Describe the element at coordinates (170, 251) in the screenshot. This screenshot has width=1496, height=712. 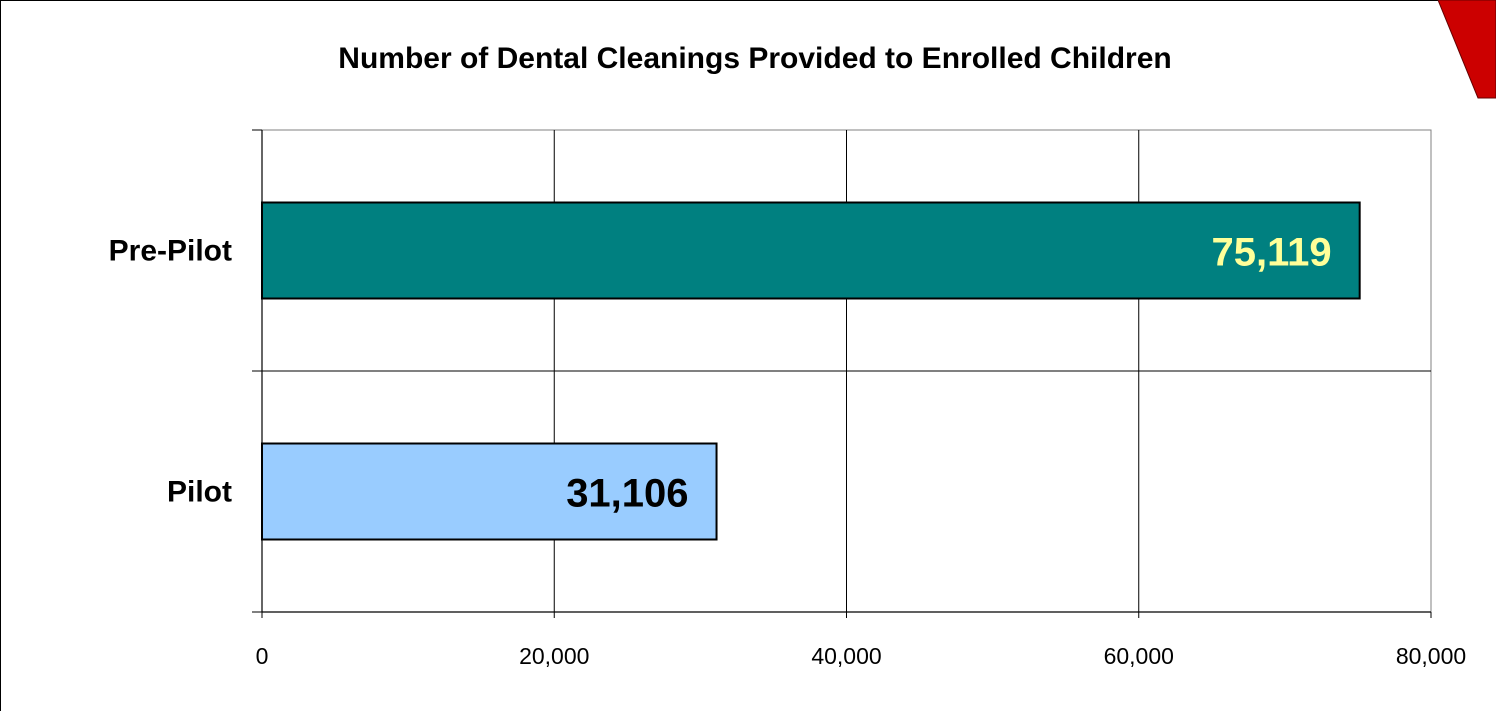
I see `category-label: Pre-Pilot` at that location.